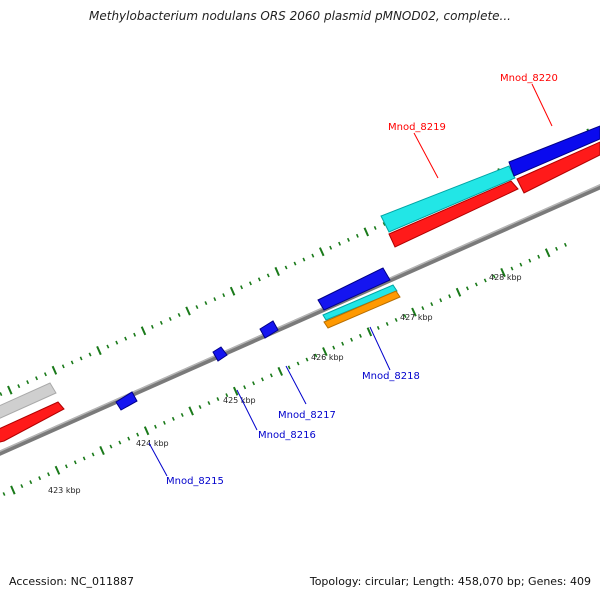 The width and height of the screenshot is (600, 600). I want to click on gene-arrow-mnod8215, so click(126, 401).